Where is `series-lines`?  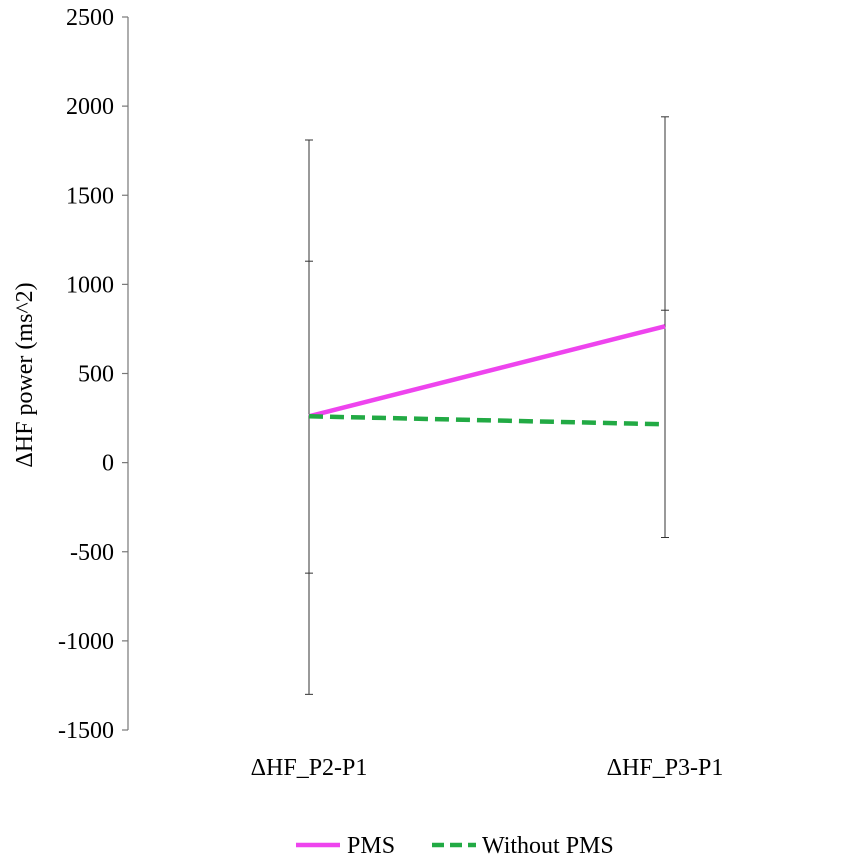 series-lines is located at coordinates (487, 375).